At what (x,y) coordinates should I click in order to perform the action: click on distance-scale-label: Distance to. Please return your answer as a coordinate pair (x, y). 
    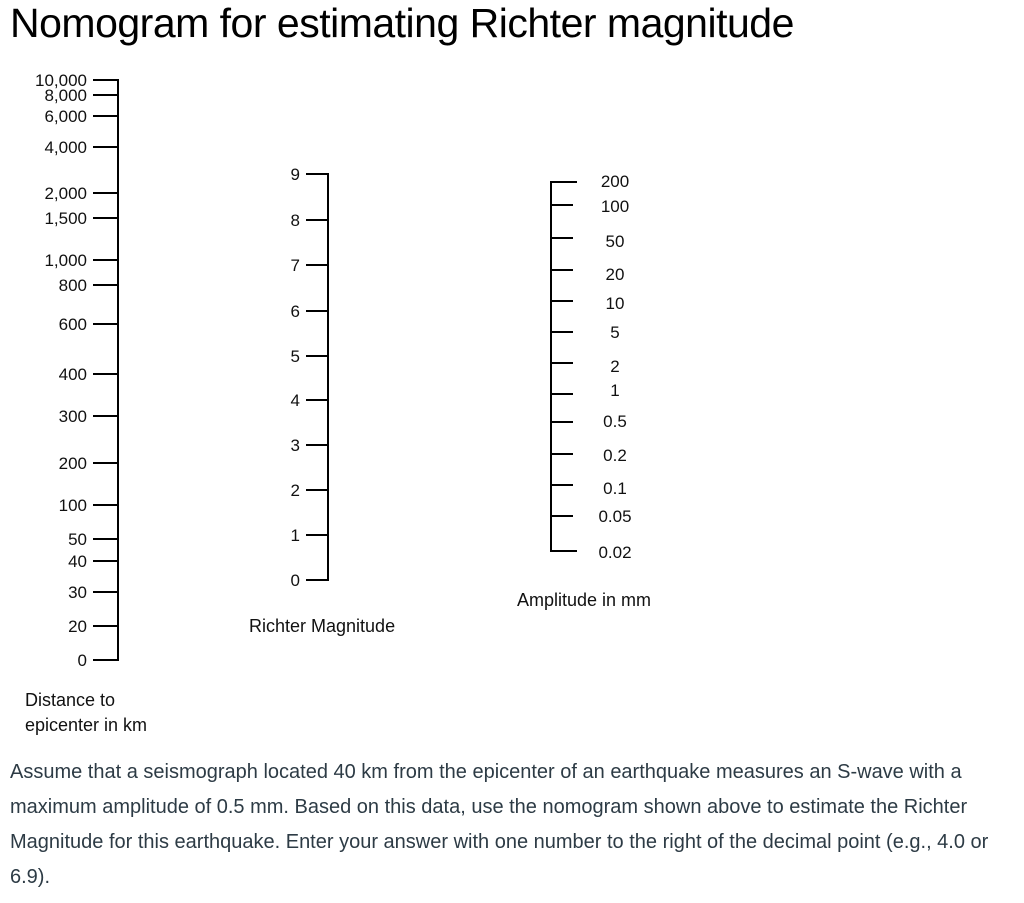
    Looking at the image, I should click on (70, 700).